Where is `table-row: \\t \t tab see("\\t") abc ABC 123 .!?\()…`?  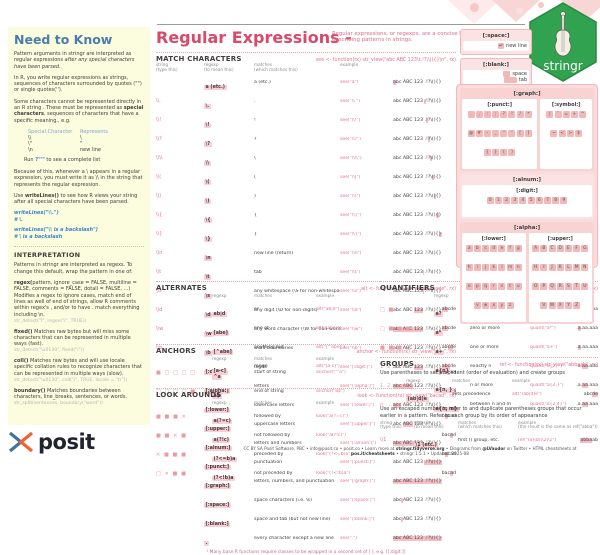 table-row: \\t \t tab see("\\t") abc ABC 123 .!?\()… is located at coordinates (306, 272).